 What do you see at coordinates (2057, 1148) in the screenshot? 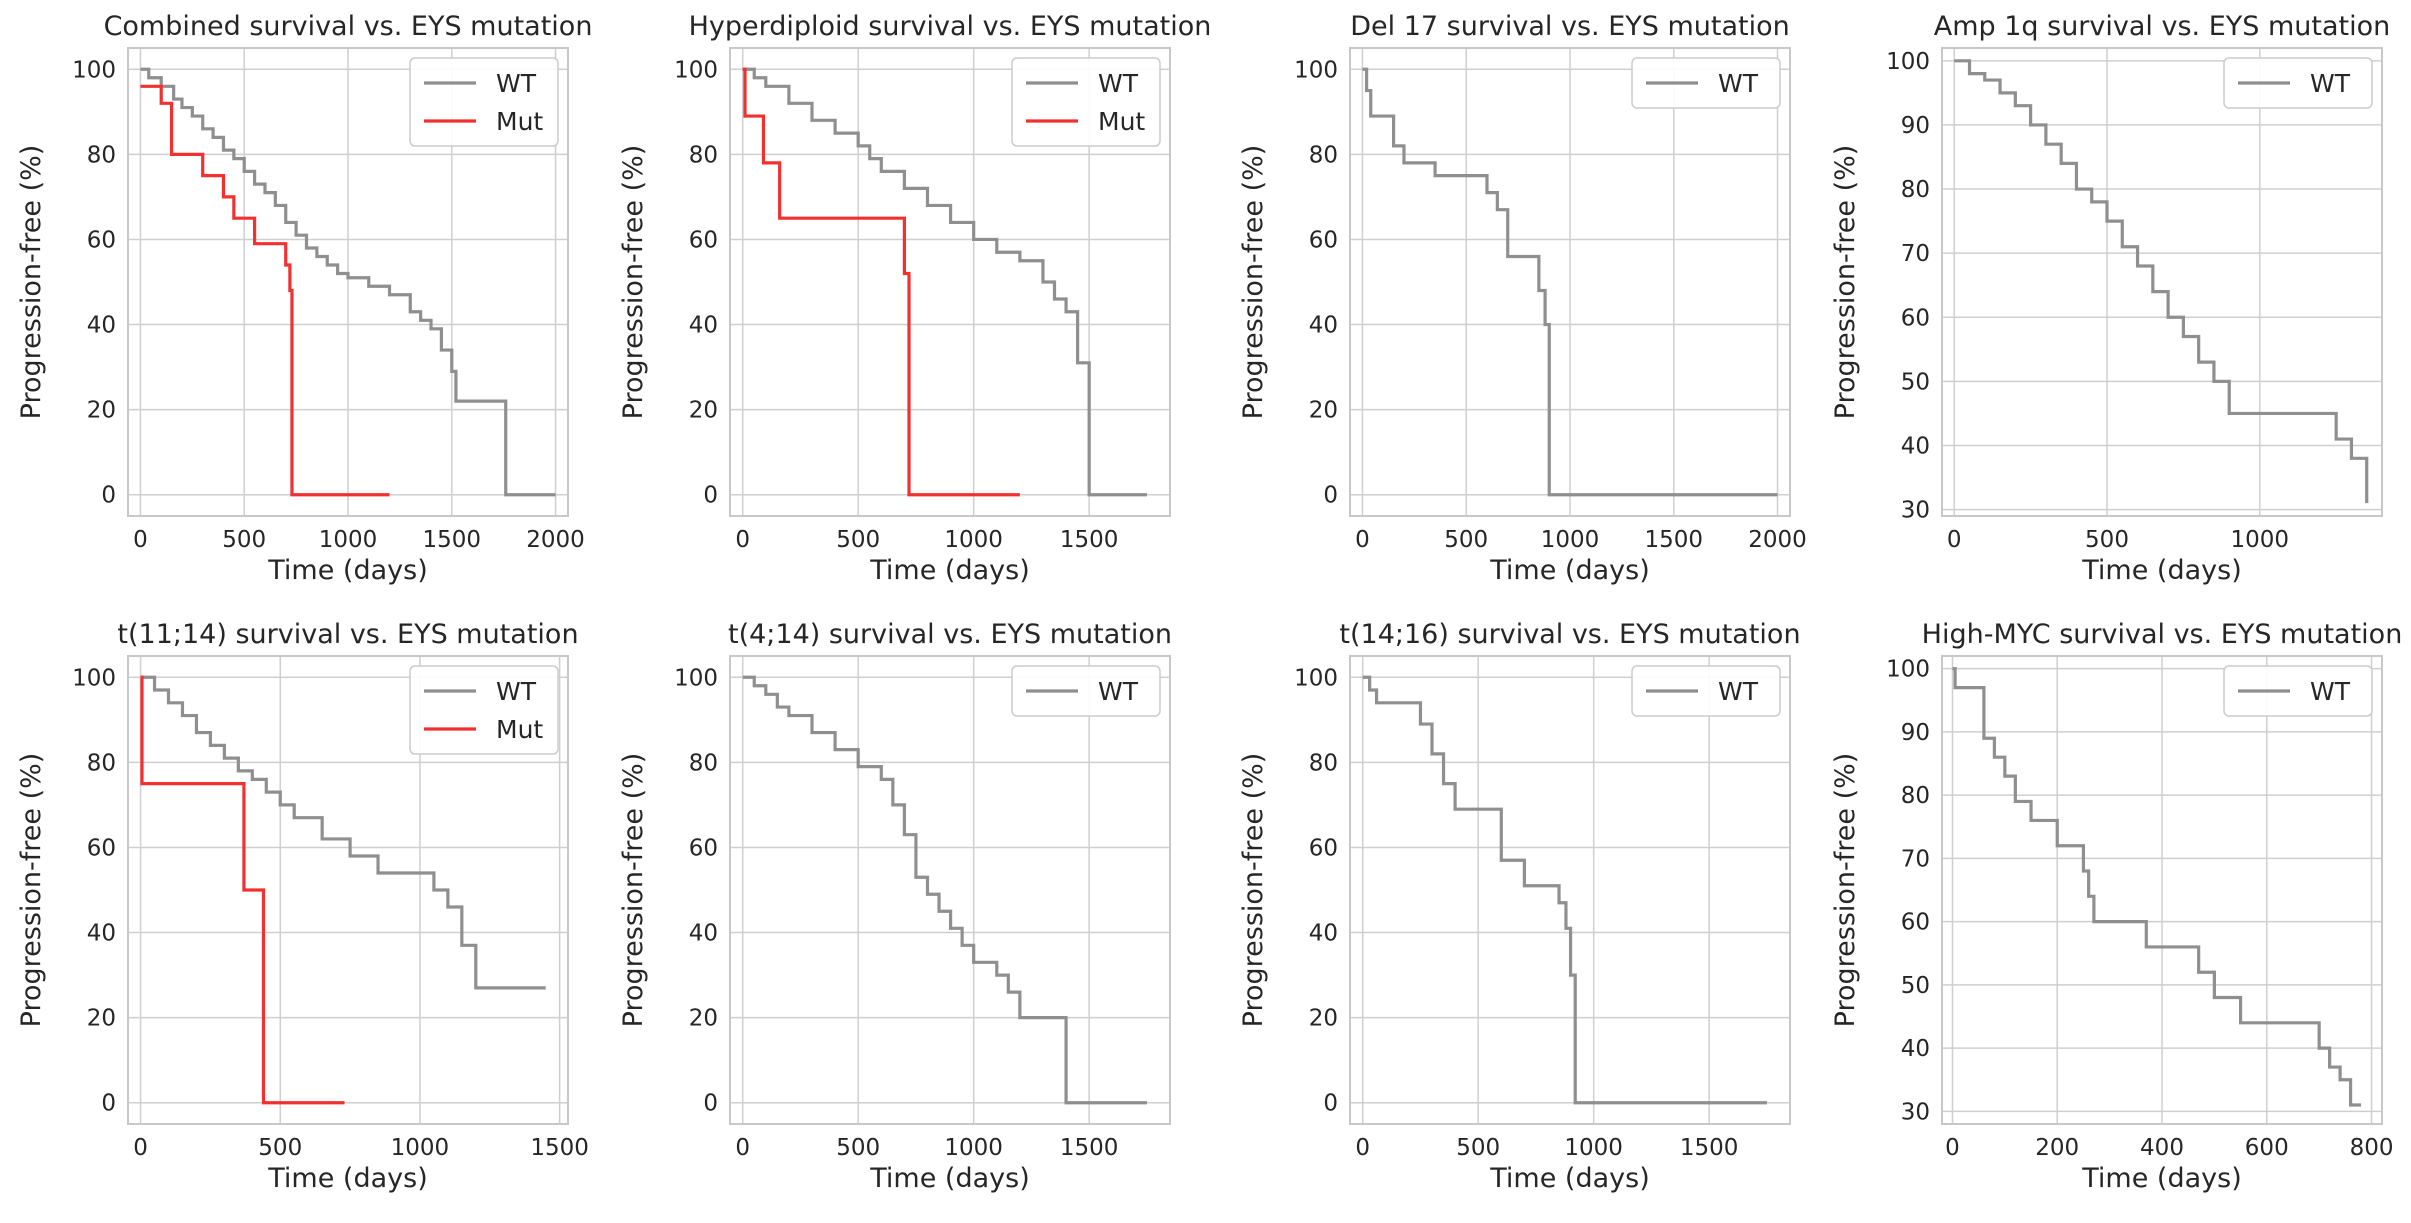
I see `x-tick-label: 200` at bounding box center [2057, 1148].